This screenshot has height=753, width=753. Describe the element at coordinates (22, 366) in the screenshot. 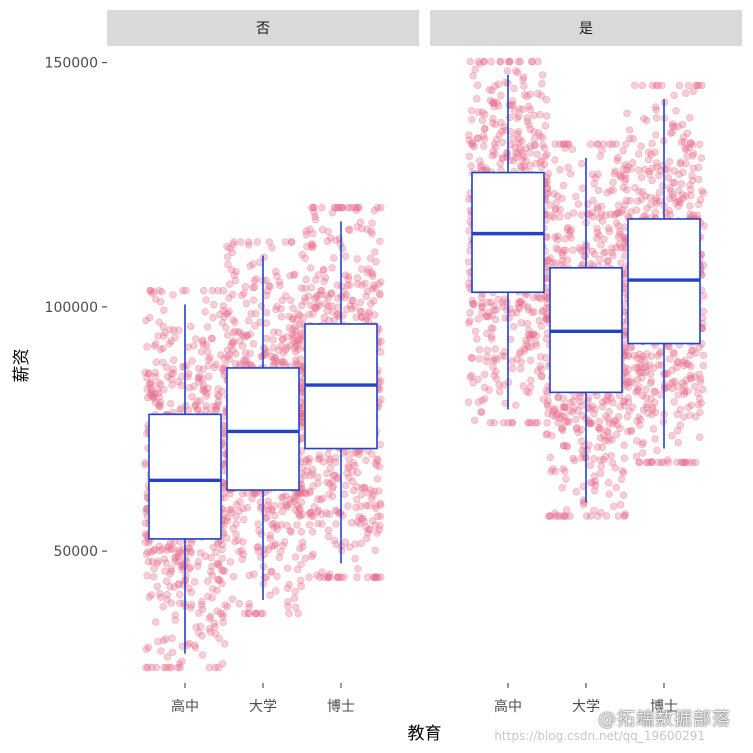

I see `y-axis-title: 薪资` at that location.